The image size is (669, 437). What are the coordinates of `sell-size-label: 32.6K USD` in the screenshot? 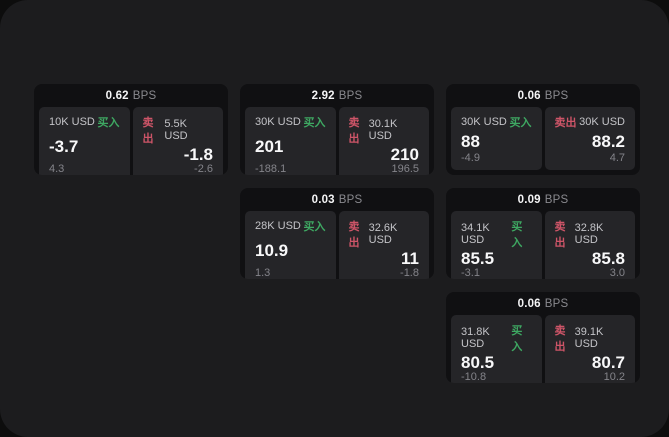 It's located at (383, 234).